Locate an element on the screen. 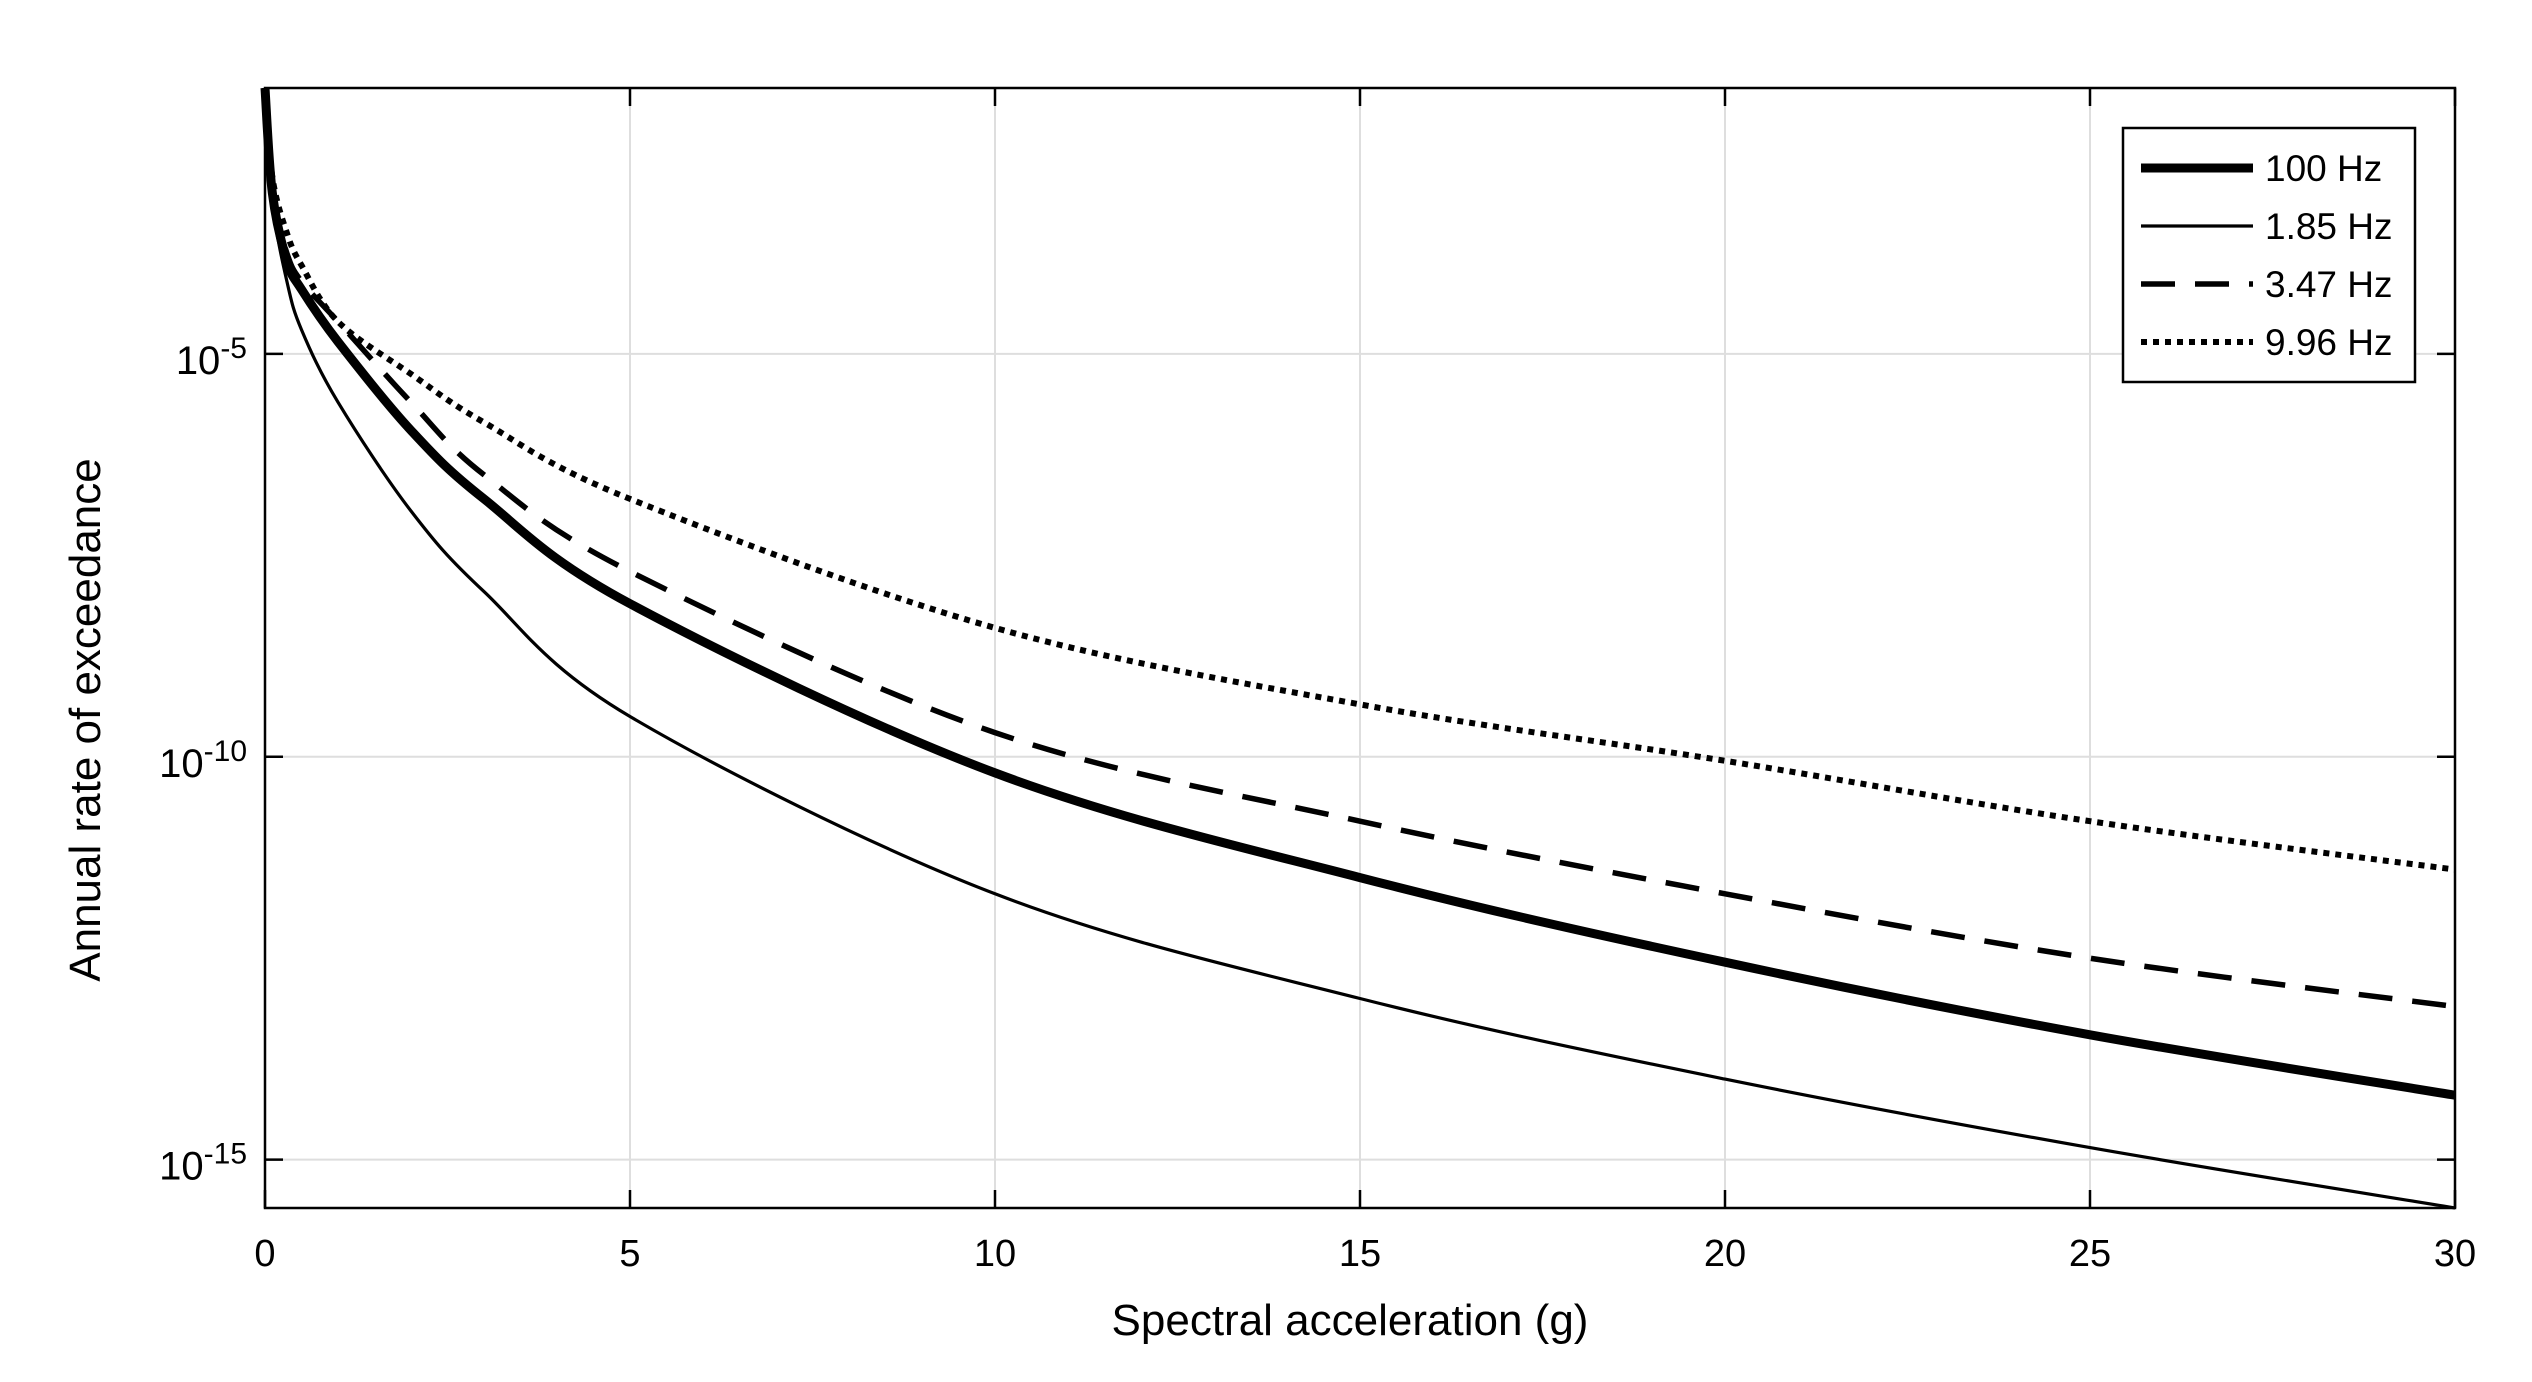 This screenshot has width=2532, height=1382. x-tick-label: 30 is located at coordinates (2455, 1254).